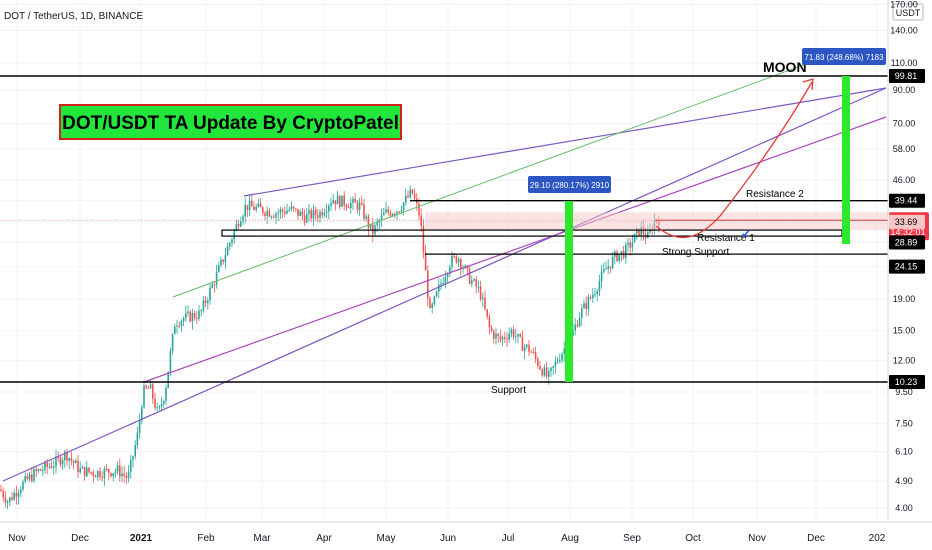  I want to click on y-tick-label: 19.00, so click(904, 299).